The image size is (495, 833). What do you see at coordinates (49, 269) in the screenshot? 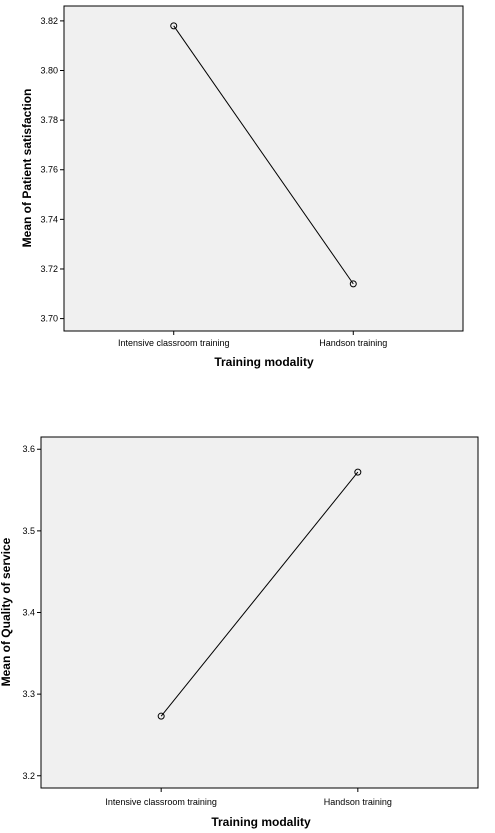
I see `y-tick-label: 3.72` at bounding box center [49, 269].